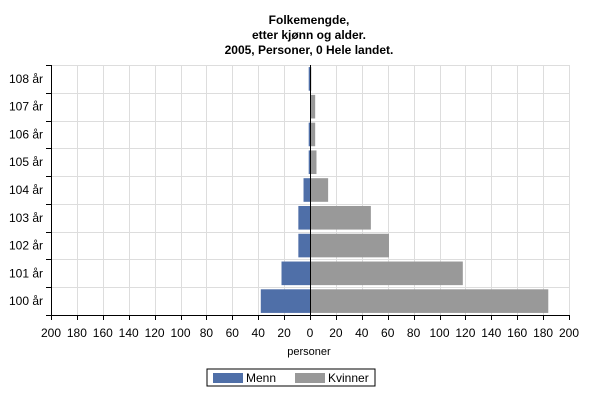  I want to click on x-tick-label-19: 180, so click(543, 333).